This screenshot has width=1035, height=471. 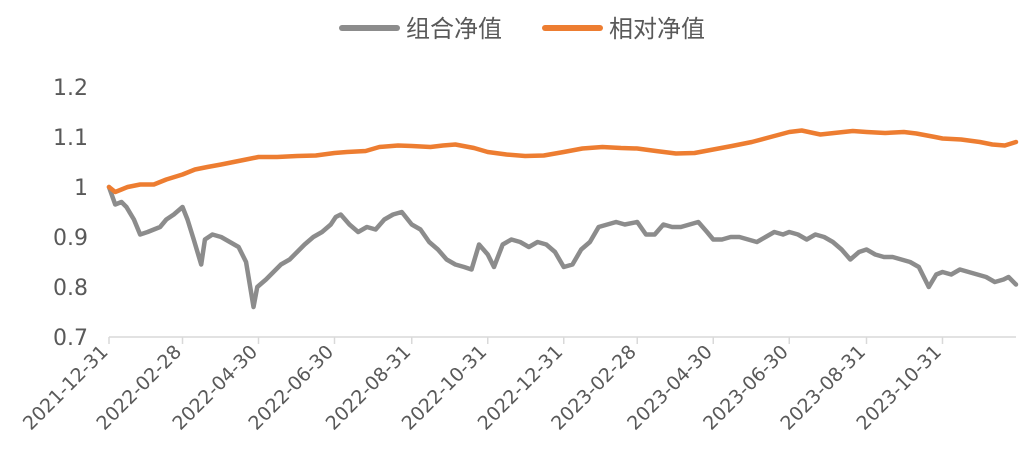 I want to click on y-tick-label: 0.9, so click(x=70, y=238).